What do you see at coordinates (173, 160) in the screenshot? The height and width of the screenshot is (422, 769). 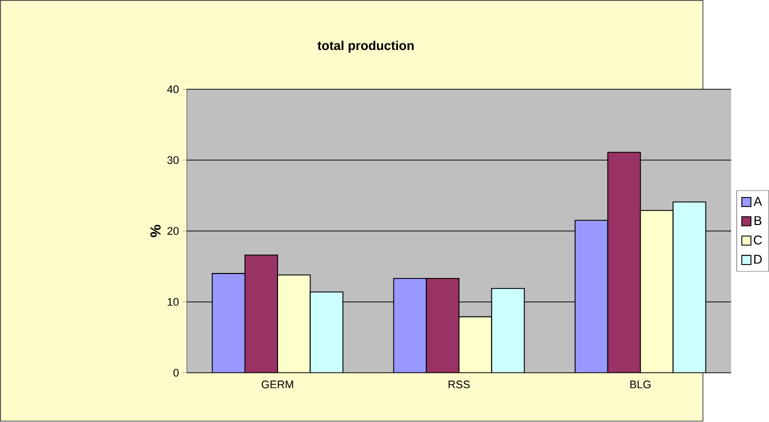 I see `y-tick-label: 30` at bounding box center [173, 160].